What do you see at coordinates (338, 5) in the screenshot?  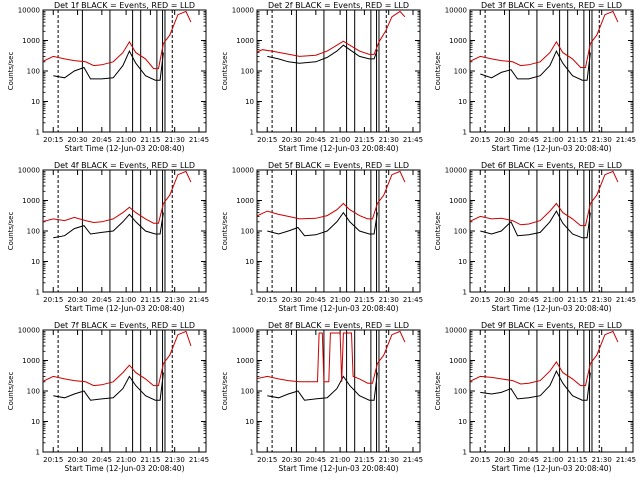 I see `panel-title: Det 2f BLACK = Events, RED = LLD` at bounding box center [338, 5].